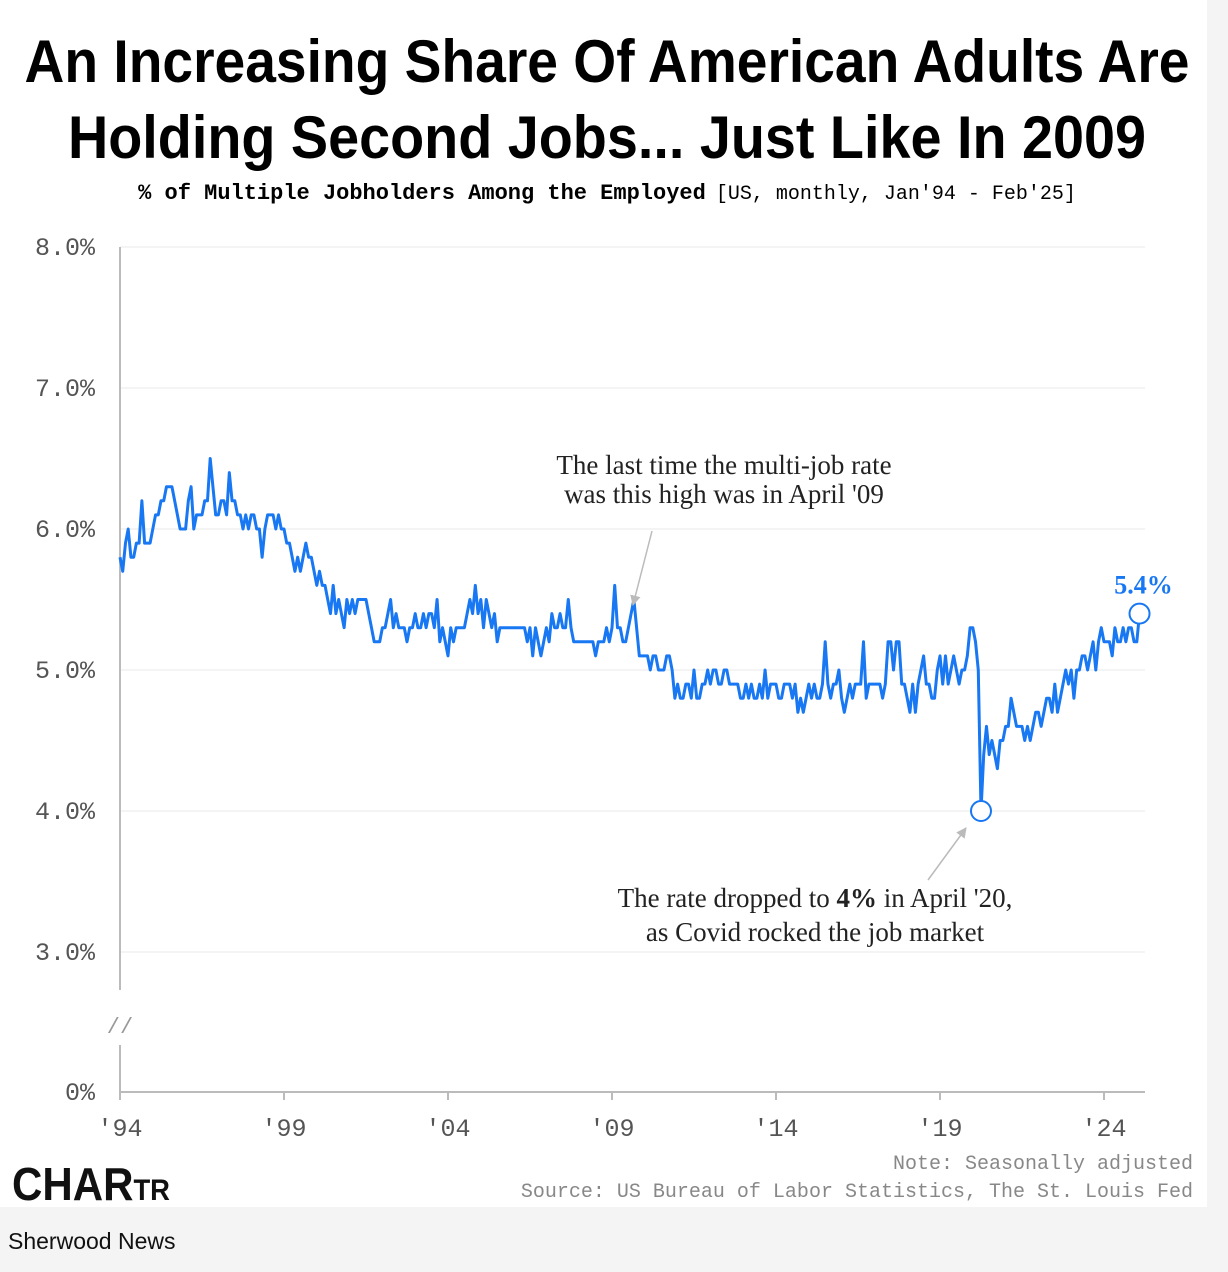  Describe the element at coordinates (120, 1027) in the screenshot. I see `axis-break: //` at that location.